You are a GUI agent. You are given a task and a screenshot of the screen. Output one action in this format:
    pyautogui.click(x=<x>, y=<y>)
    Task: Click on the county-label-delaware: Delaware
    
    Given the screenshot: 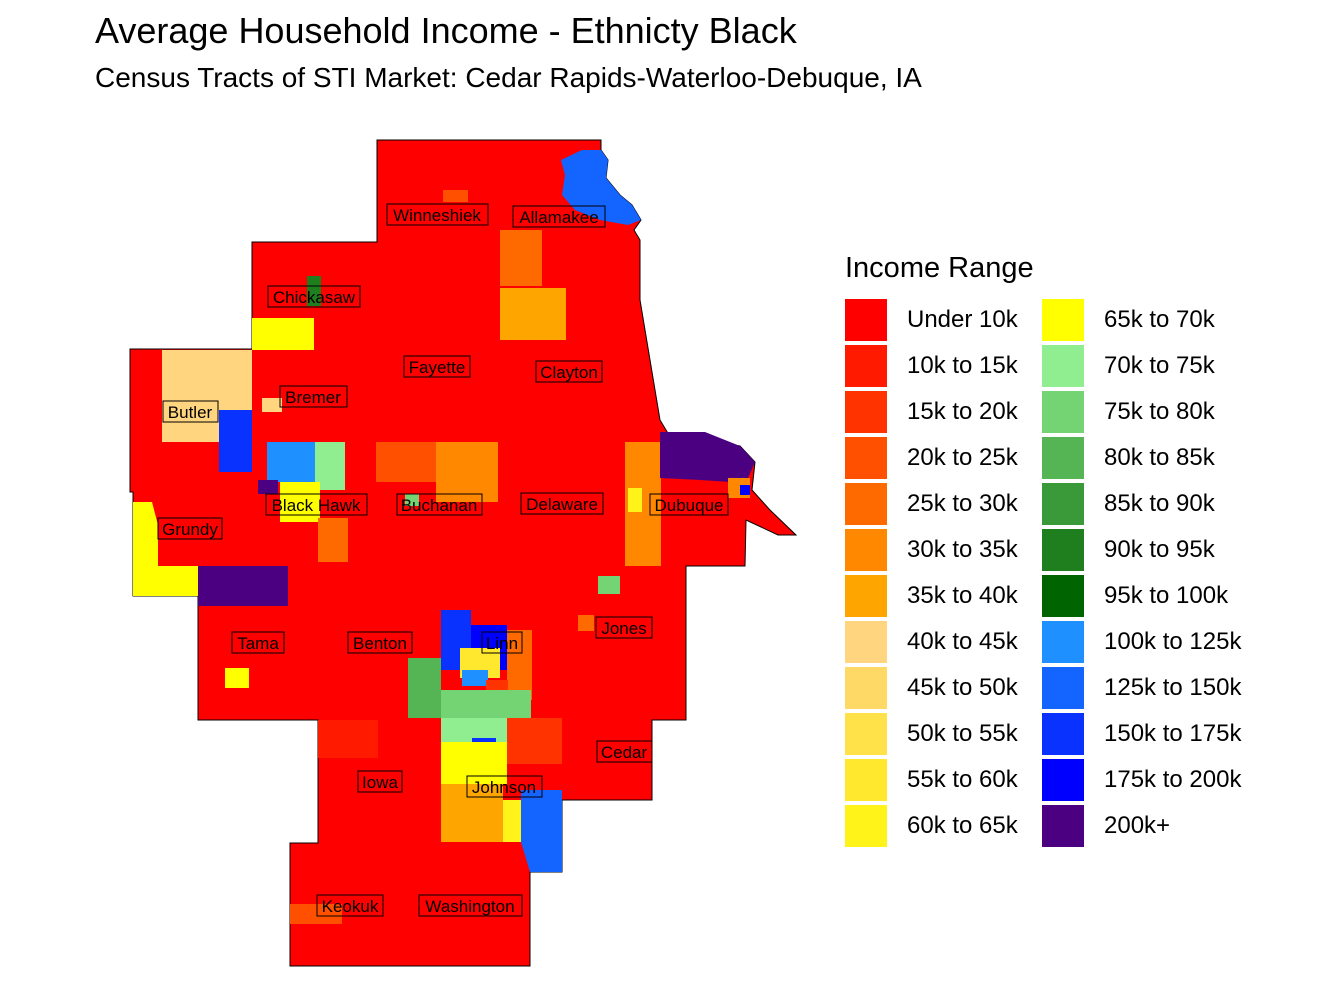 What is the action you would take?
    pyautogui.click(x=562, y=503)
    